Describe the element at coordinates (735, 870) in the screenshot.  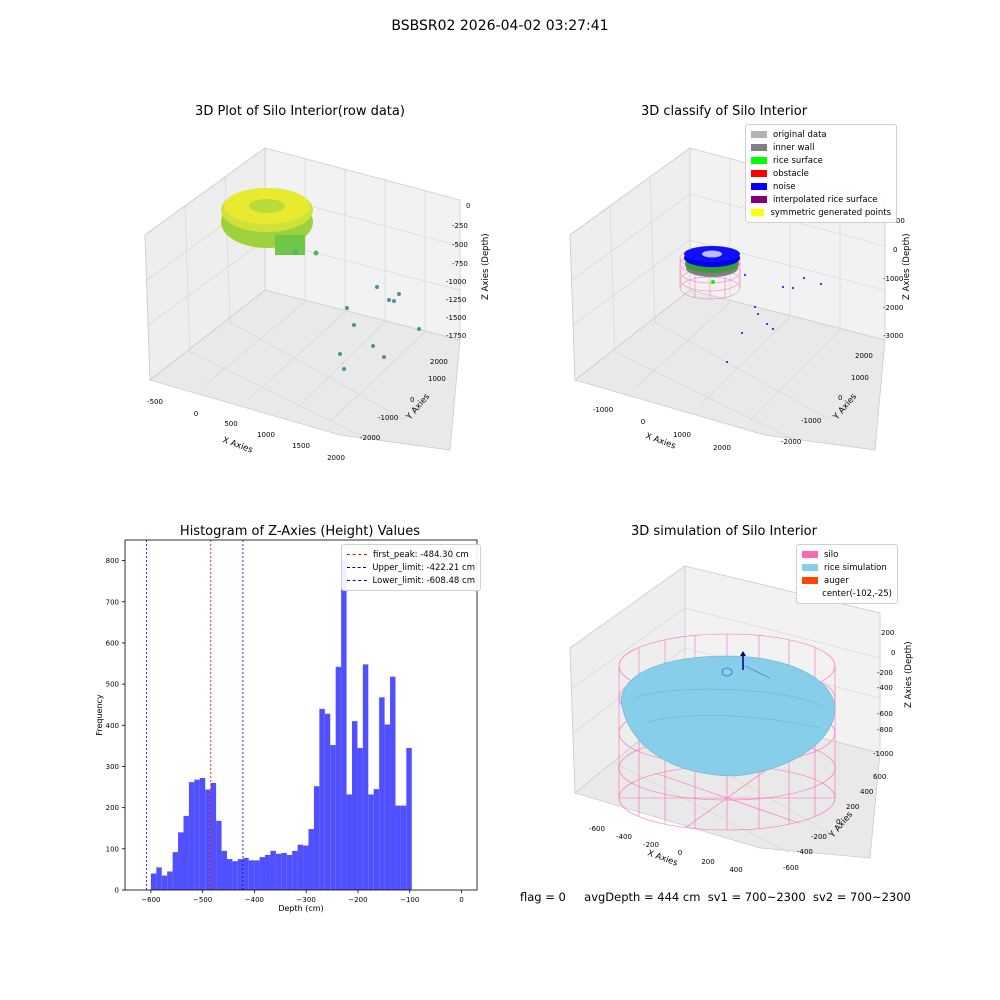
I see `p4-xtick: 400` at that location.